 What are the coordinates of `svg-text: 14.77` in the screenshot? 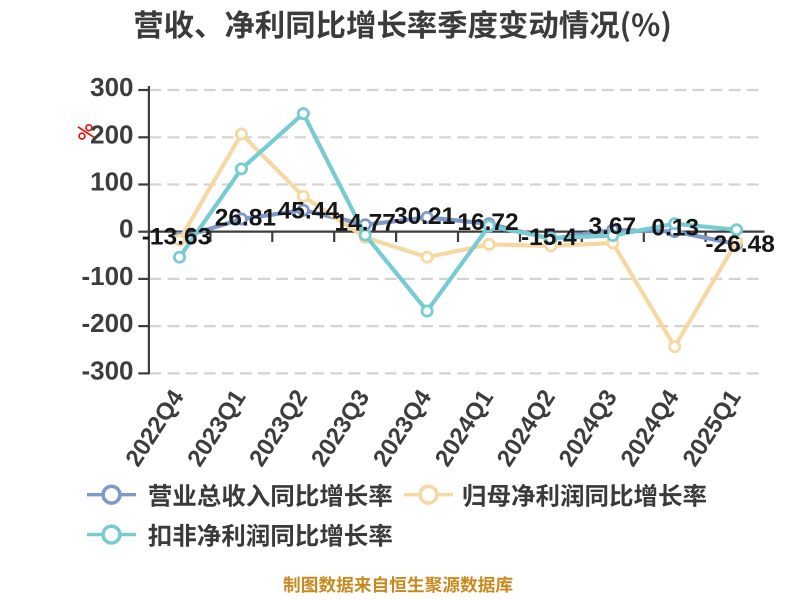 It's located at (365, 223).